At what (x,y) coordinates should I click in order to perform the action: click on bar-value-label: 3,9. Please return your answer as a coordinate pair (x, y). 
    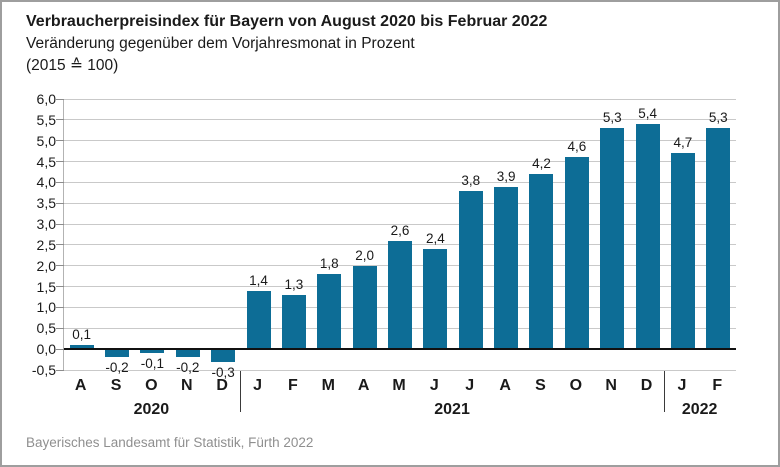
    Looking at the image, I should click on (506, 176).